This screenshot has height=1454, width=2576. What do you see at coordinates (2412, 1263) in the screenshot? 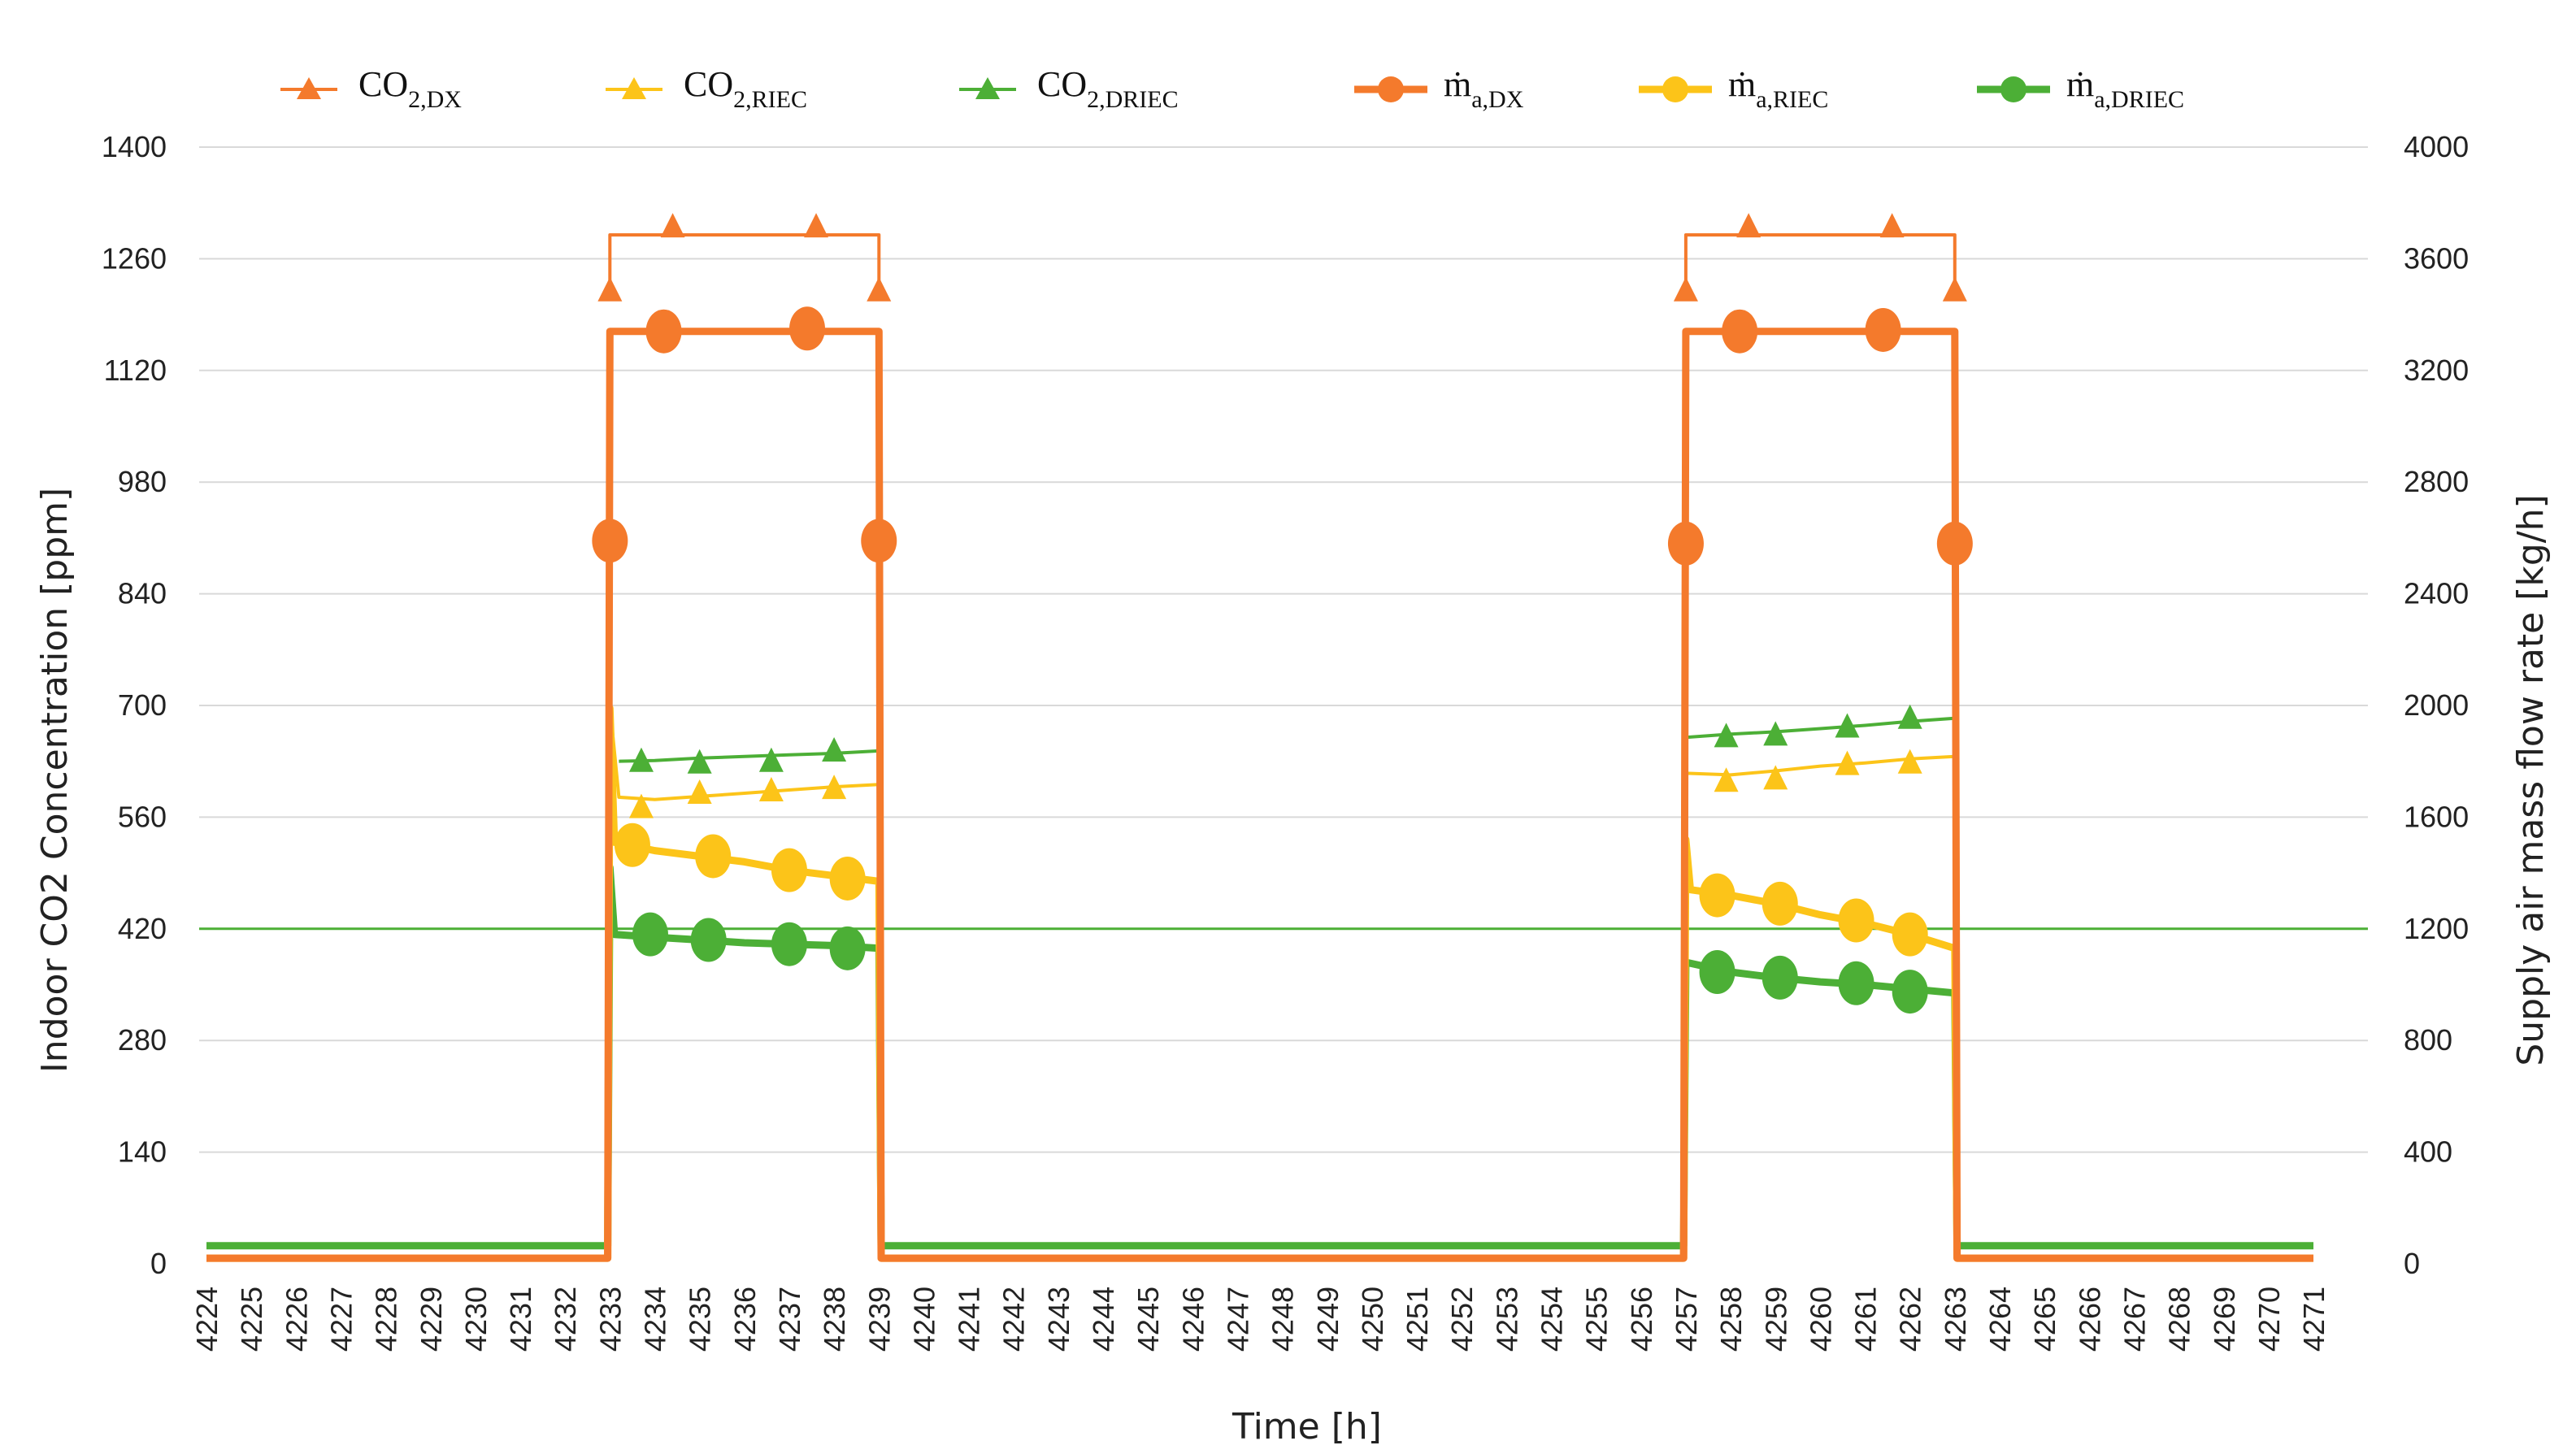
I see `y2-tick-label: 0` at bounding box center [2412, 1263].